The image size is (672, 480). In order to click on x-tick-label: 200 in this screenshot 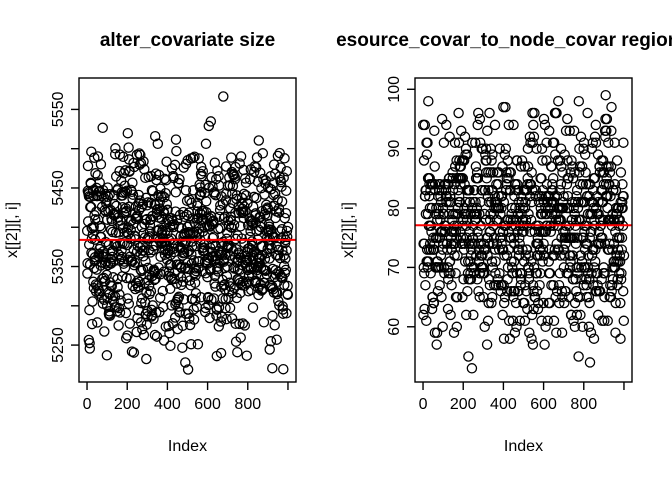, I will do `click(463, 404)`.